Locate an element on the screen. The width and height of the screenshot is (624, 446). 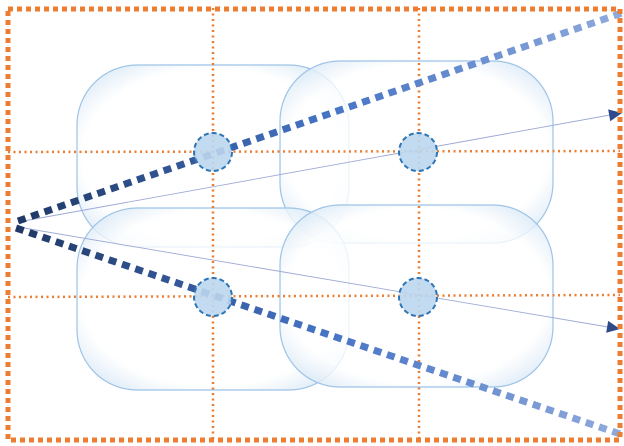
lower-arrow-head is located at coordinates (613, 326).